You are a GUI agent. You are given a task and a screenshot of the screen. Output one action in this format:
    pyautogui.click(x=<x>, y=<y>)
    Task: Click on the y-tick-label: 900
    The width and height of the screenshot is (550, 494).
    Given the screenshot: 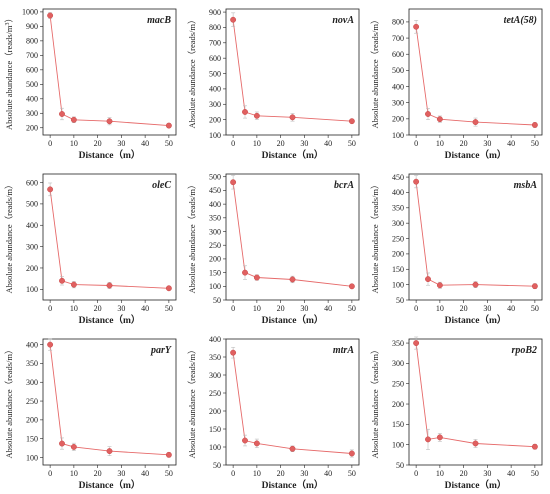 What is the action you would take?
    pyautogui.click(x=215, y=12)
    